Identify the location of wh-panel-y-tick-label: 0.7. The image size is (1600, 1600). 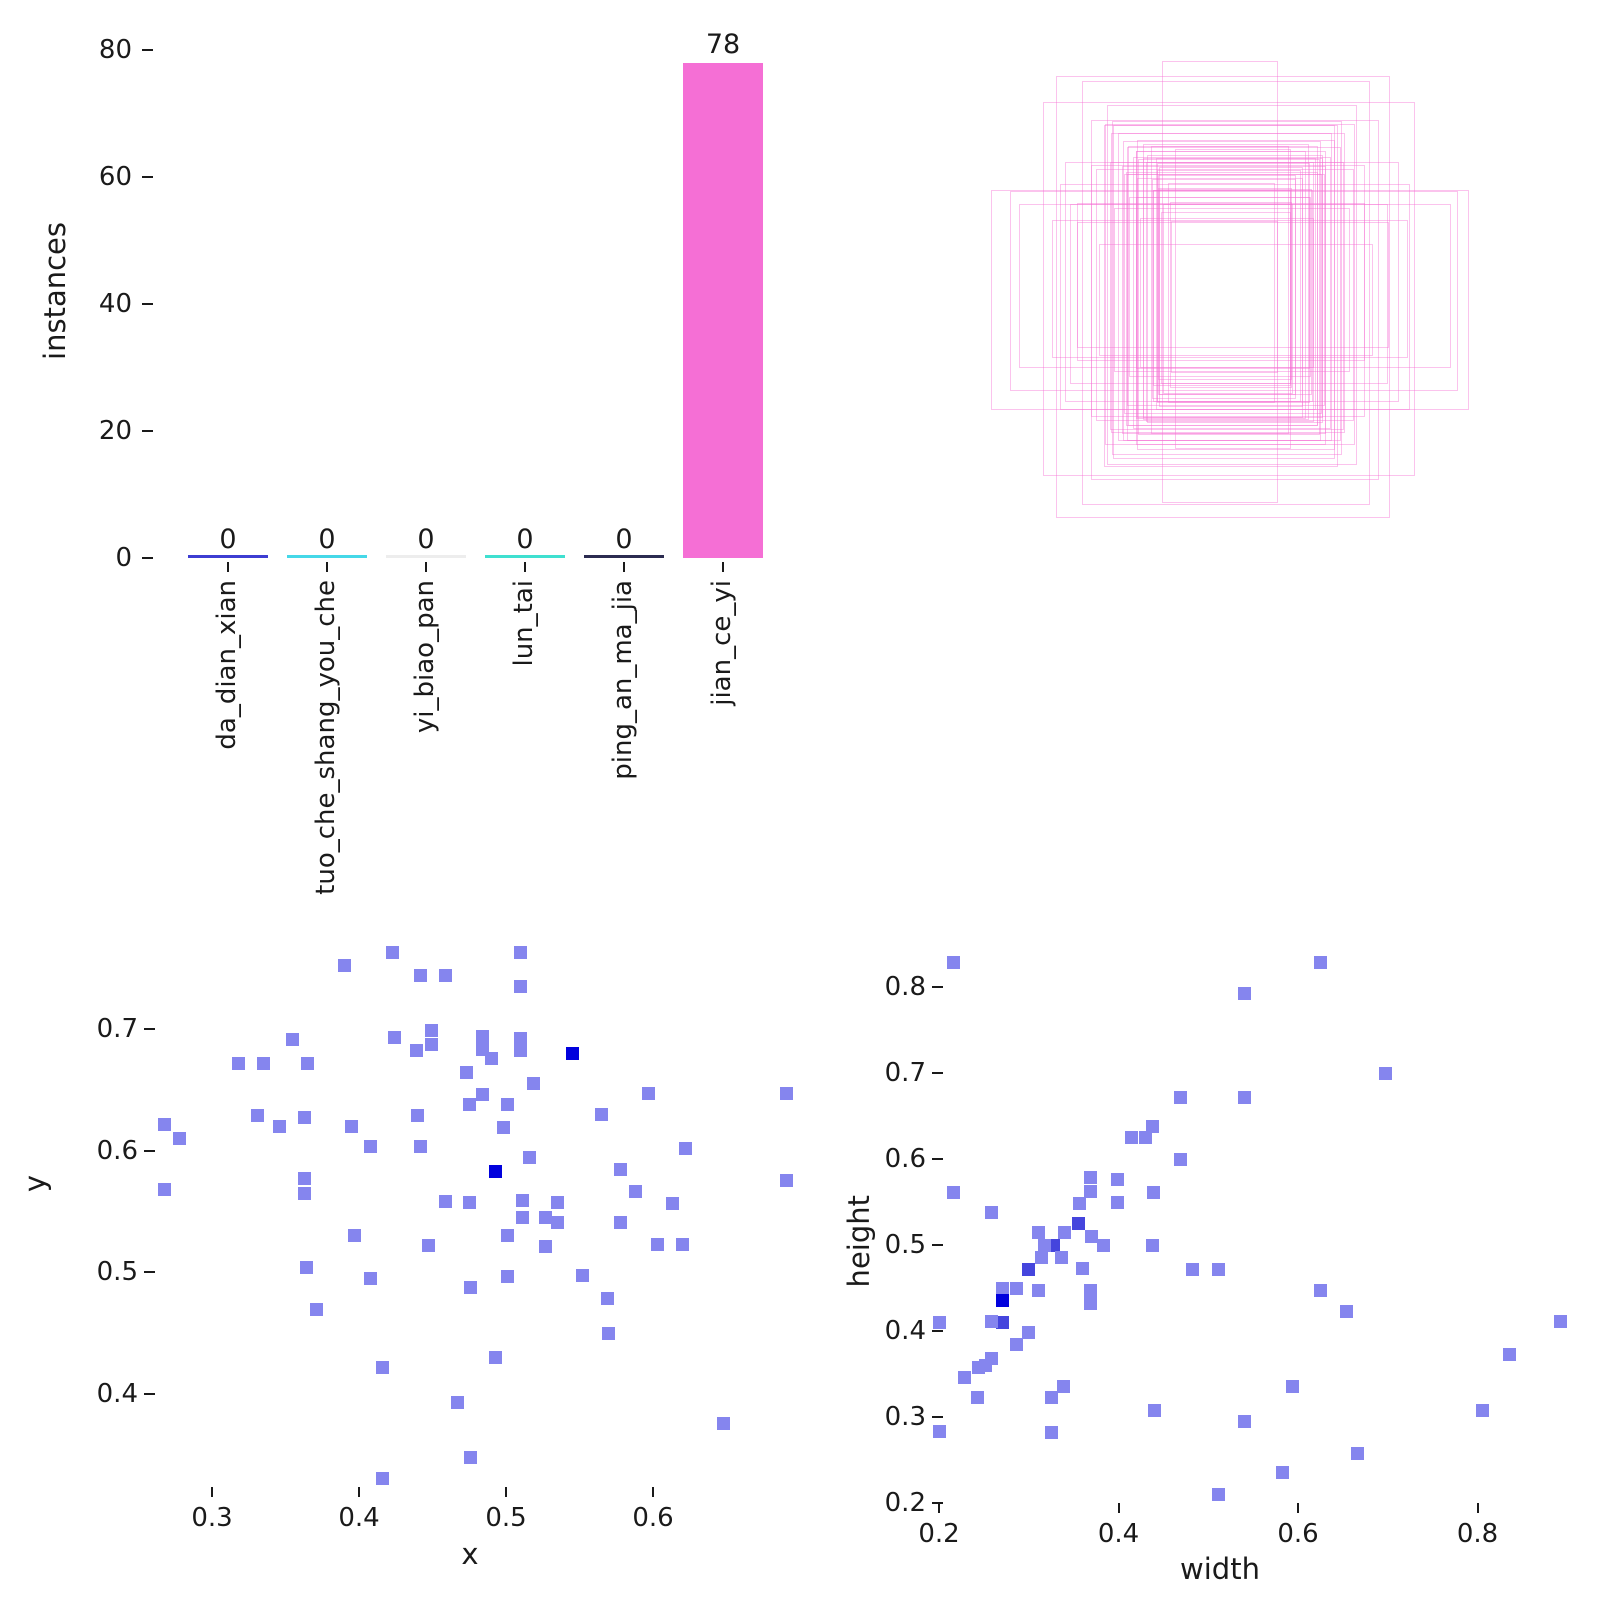
(905, 1073).